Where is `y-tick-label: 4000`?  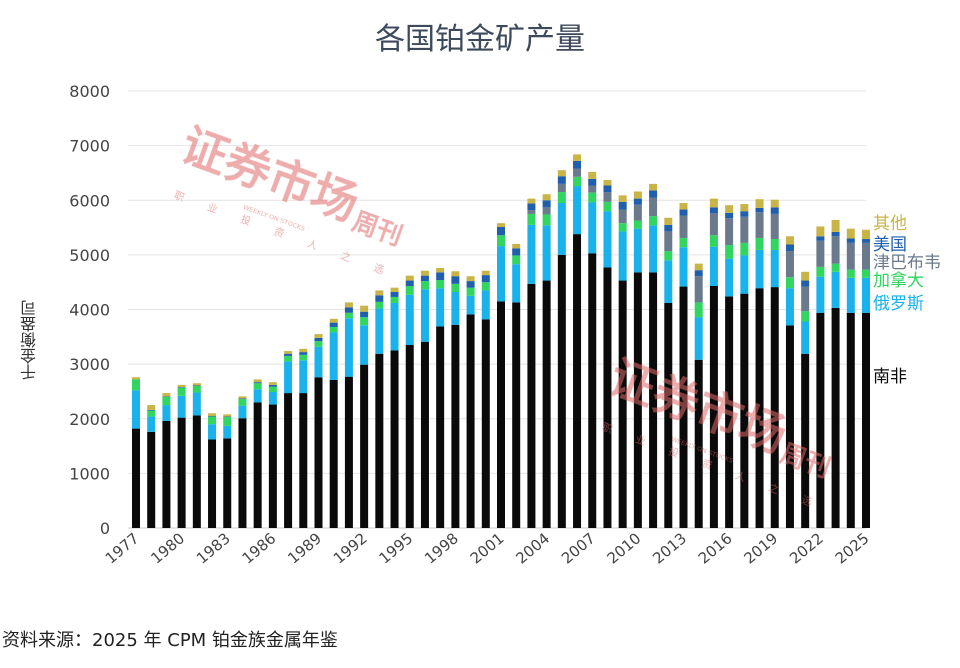
y-tick-label: 4000 is located at coordinates (89, 310).